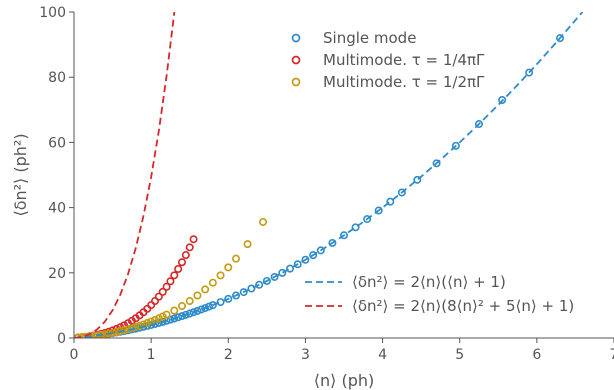 Image resolution: width=614 pixels, height=390 pixels. Describe the element at coordinates (57, 209) in the screenshot. I see `y-tick-label: 40` at that location.